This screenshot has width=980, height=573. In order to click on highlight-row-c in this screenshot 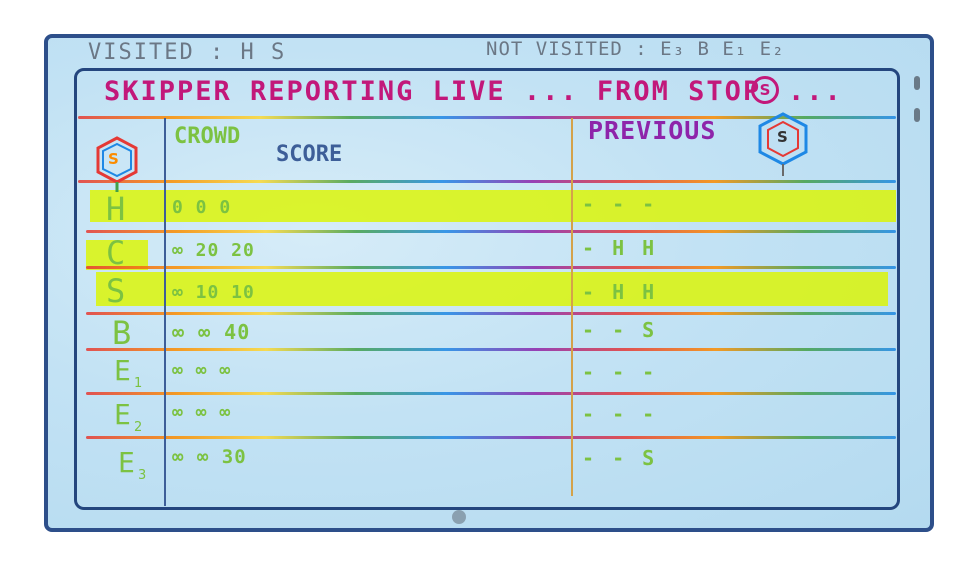, I will do `click(117, 255)`.